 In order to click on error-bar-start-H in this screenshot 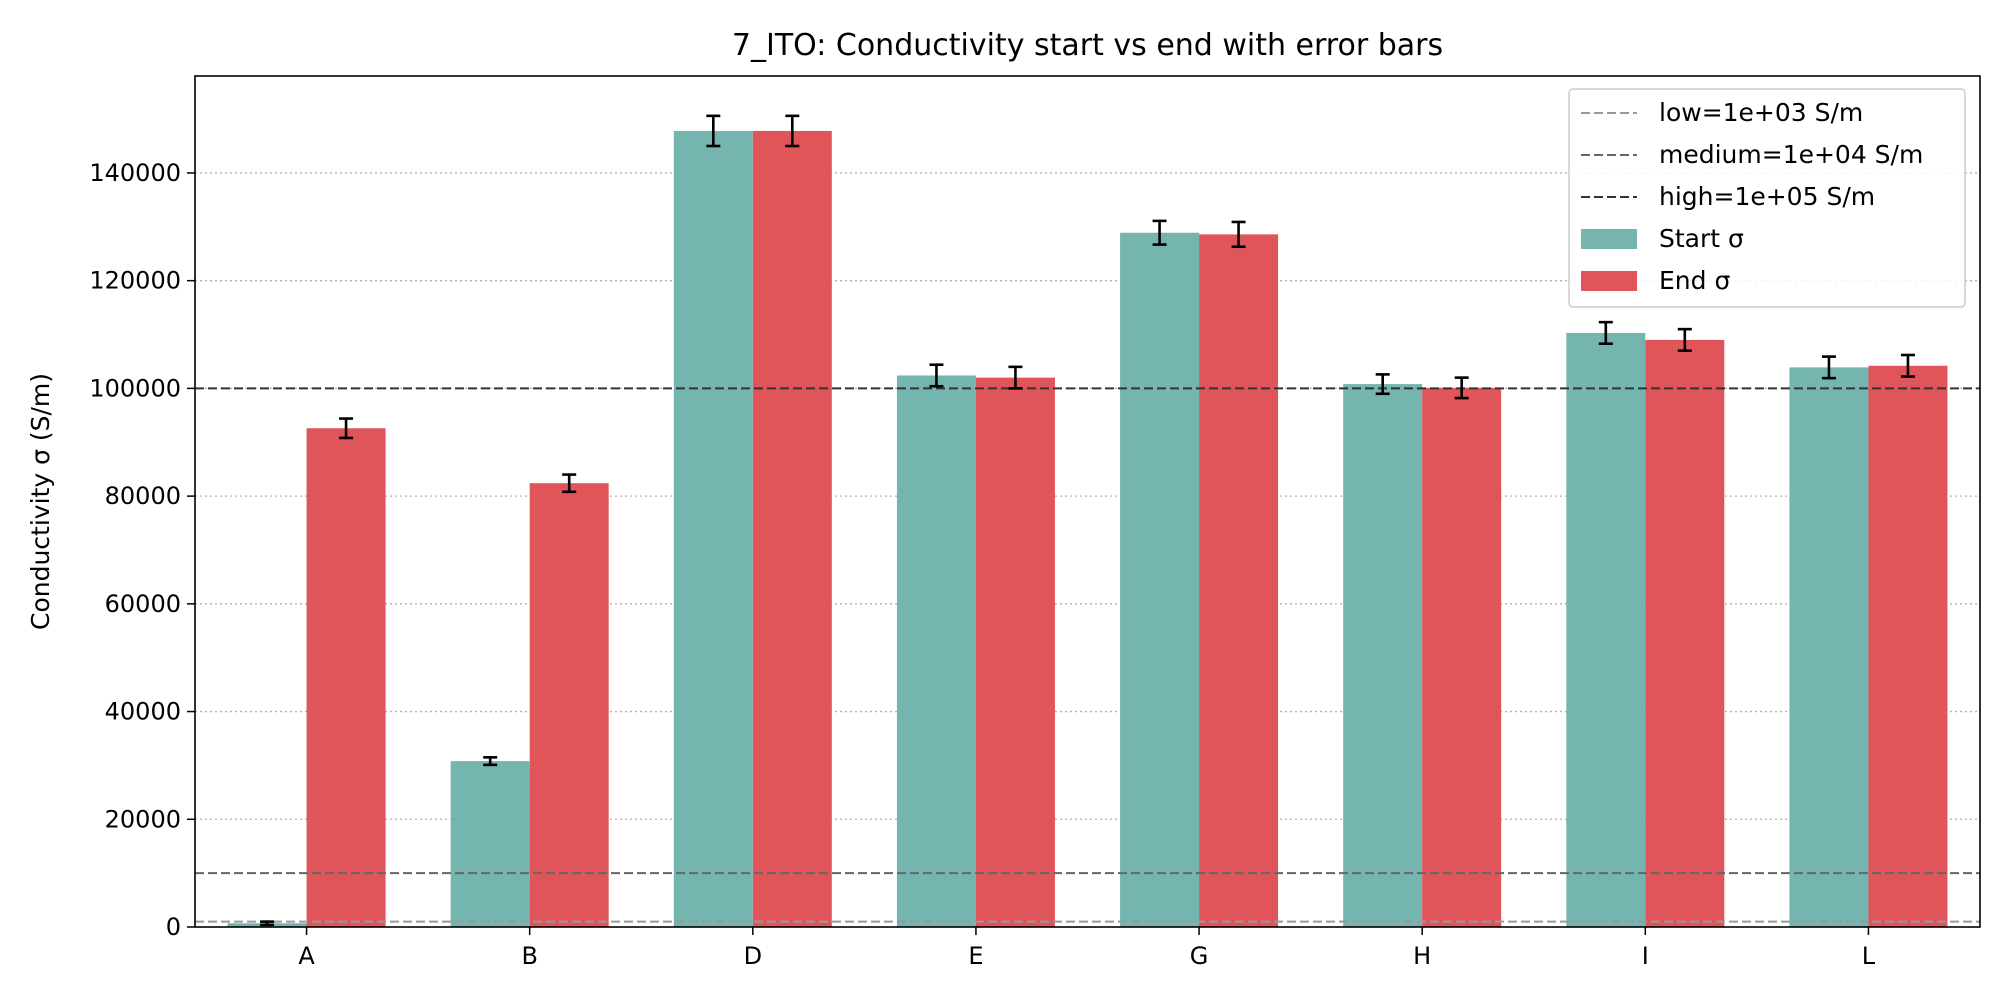, I will do `click(1382, 384)`.